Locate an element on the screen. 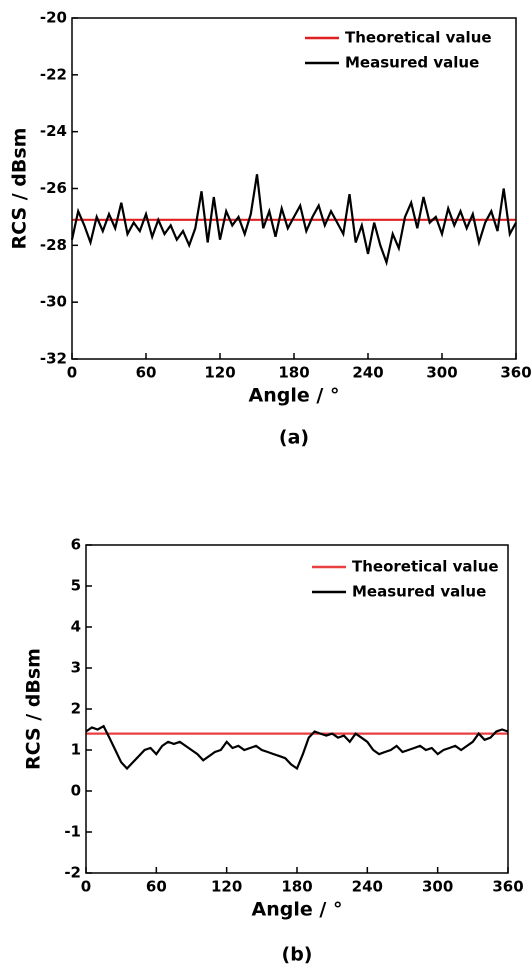 Image resolution: width=532 pixels, height=972 pixels. y-tick-label: 4 is located at coordinates (76, 627).